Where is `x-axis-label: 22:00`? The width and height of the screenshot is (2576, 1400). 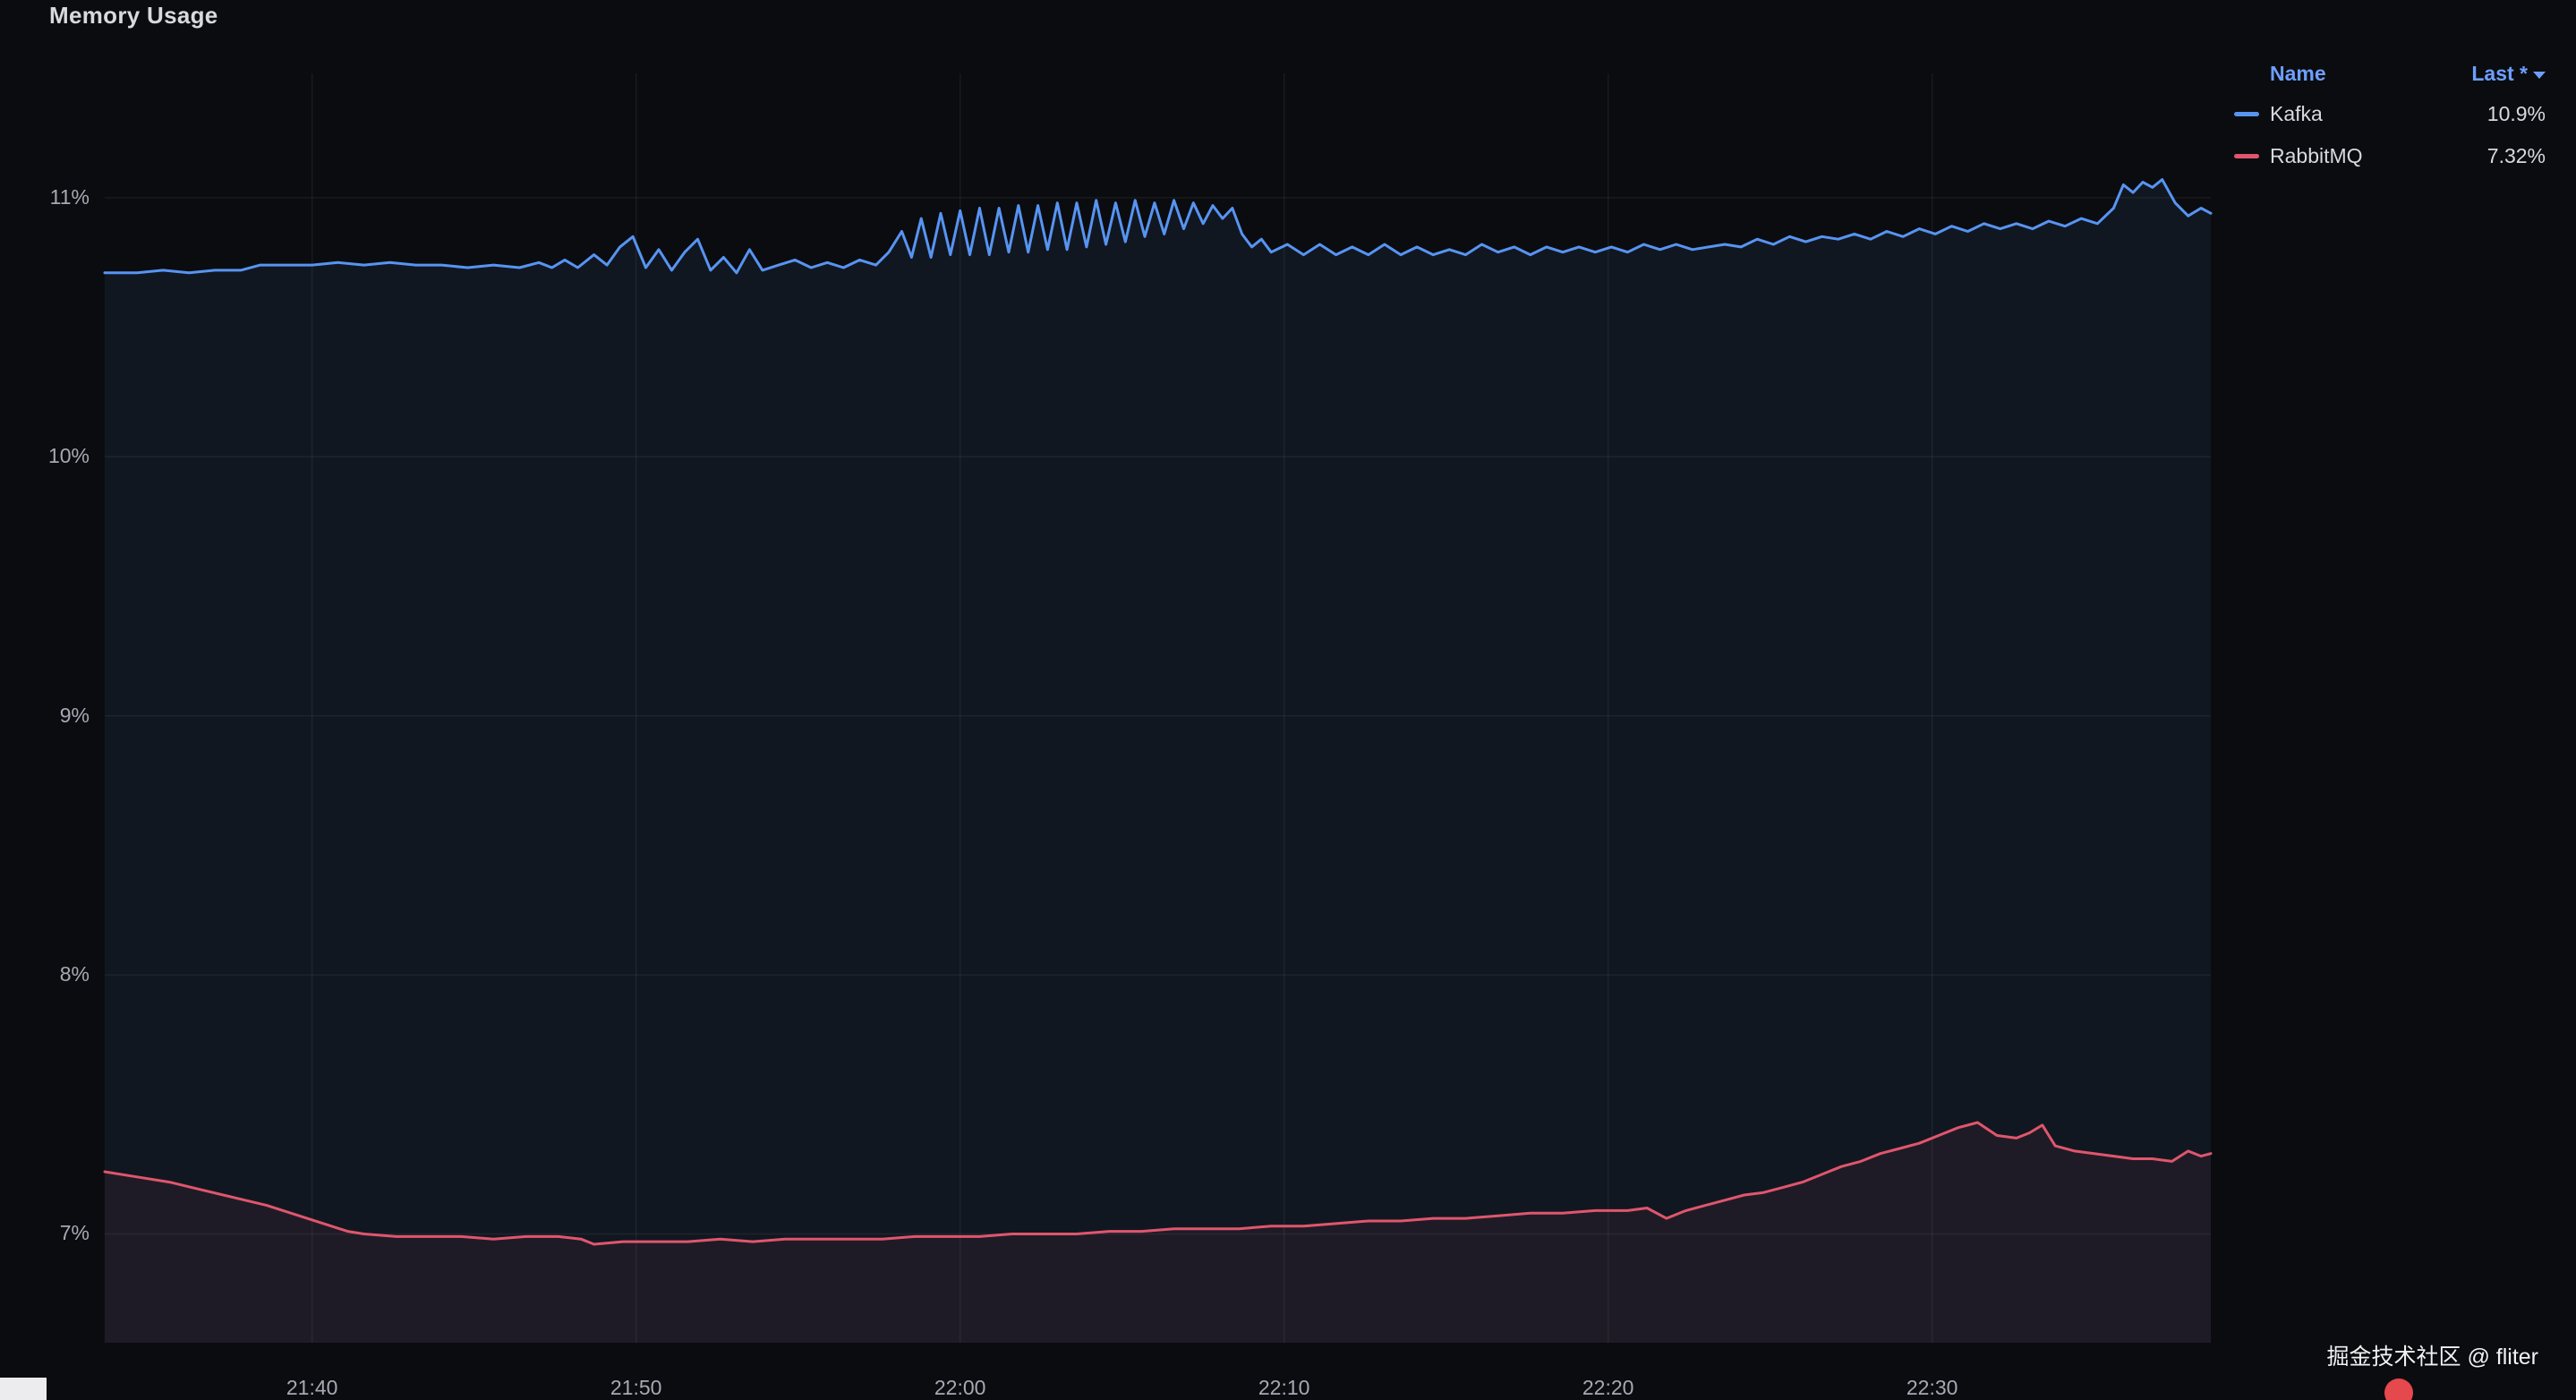
x-axis-label: 22:00 is located at coordinates (960, 1387).